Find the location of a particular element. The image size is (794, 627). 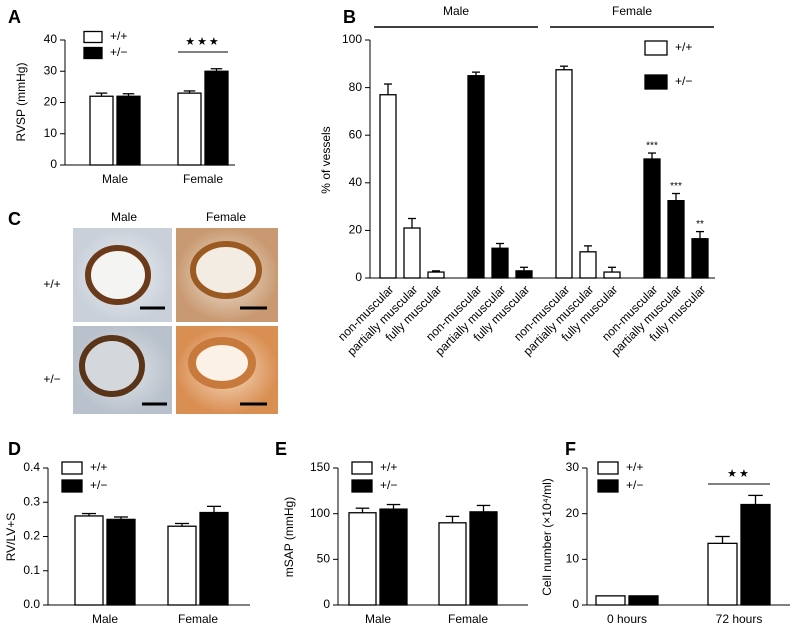

column-label: Female is located at coordinates (226, 217).